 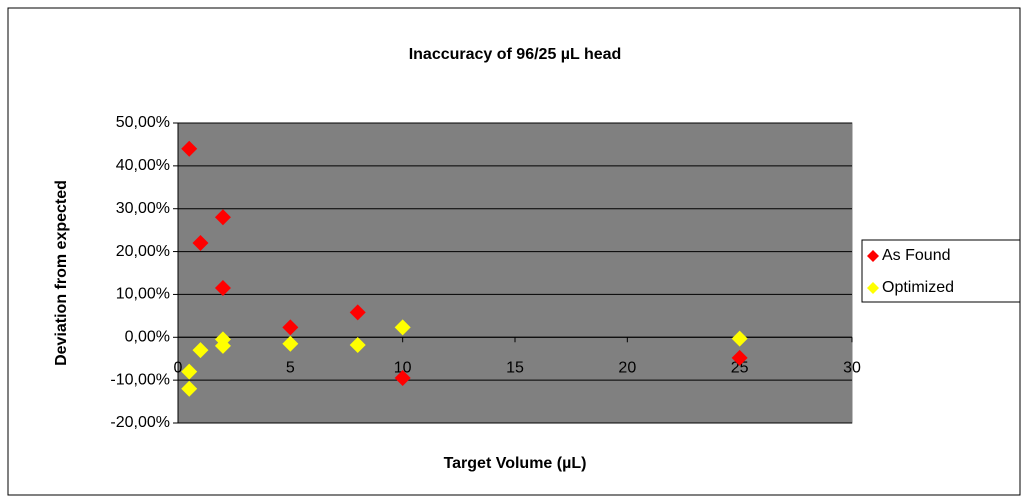 What do you see at coordinates (143, 294) in the screenshot?
I see `y-tick-label: 10,00%` at bounding box center [143, 294].